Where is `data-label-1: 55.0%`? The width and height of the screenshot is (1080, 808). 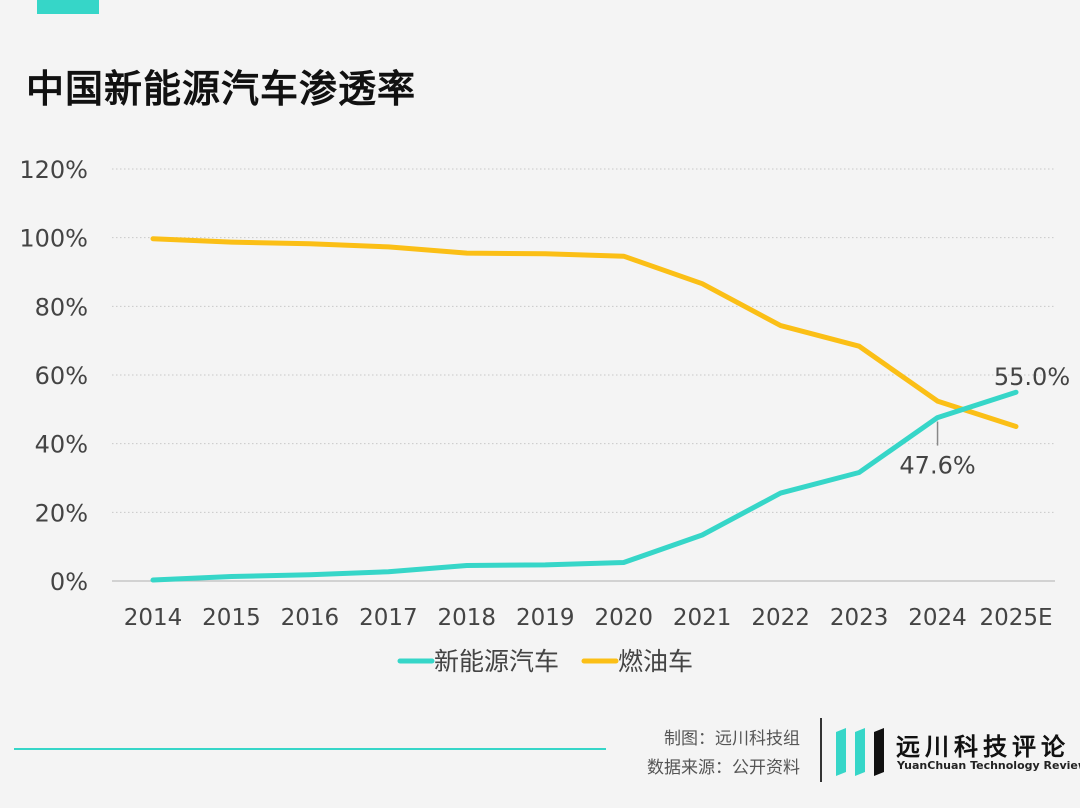 data-label-1: 55.0% is located at coordinates (1032, 377).